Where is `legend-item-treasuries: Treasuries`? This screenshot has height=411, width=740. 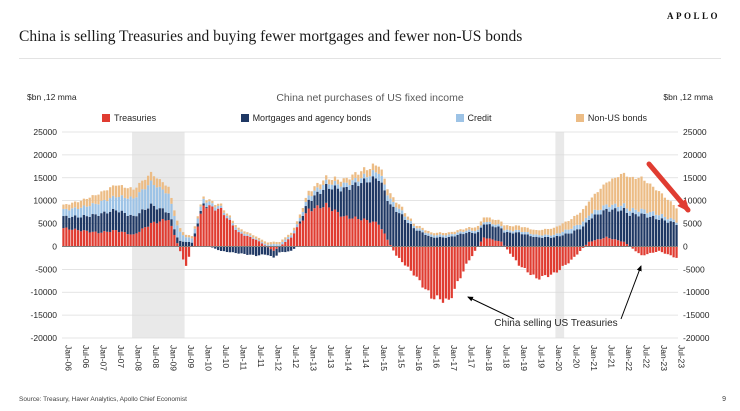 legend-item-treasuries: Treasuries is located at coordinates (129, 118).